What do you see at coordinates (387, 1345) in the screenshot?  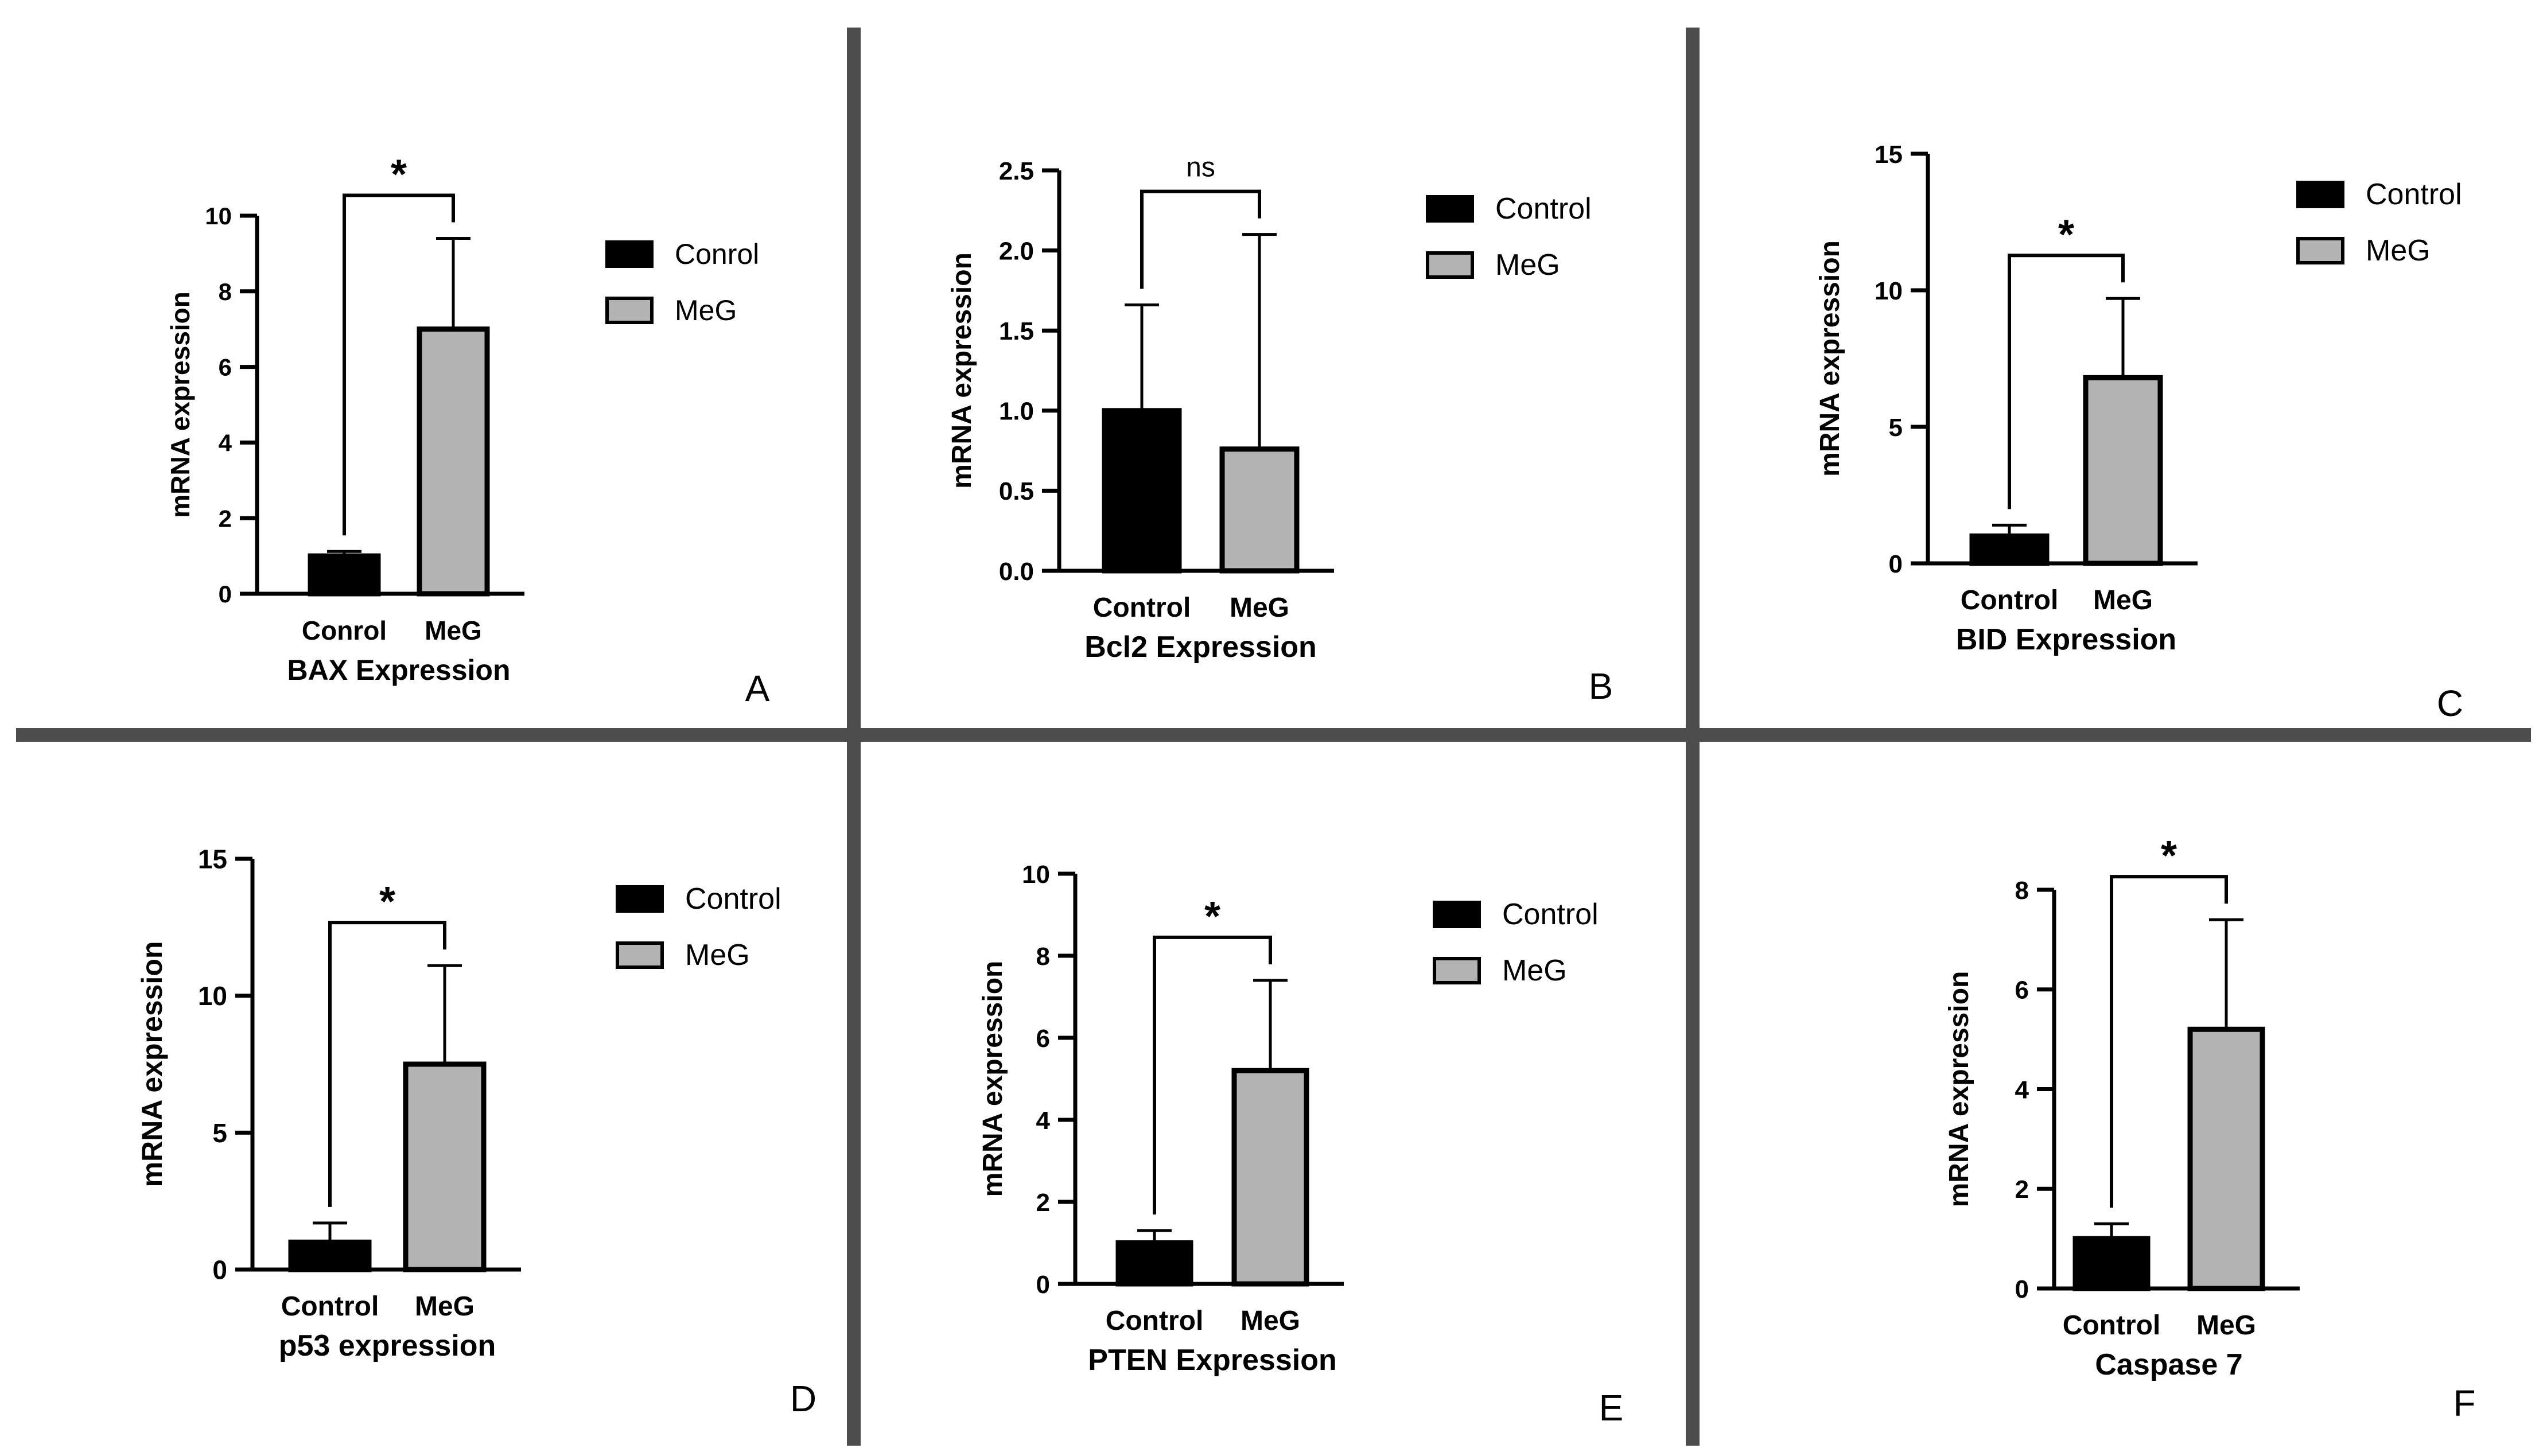 I see `panel-title: p53 expression` at bounding box center [387, 1345].